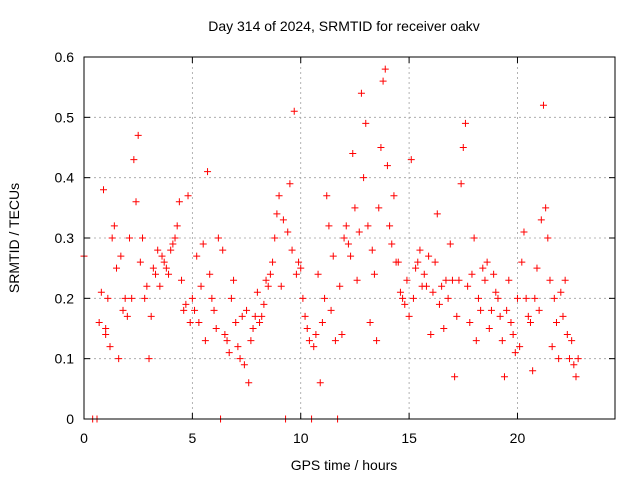 This screenshot has height=480, width=640. I want to click on y-tick-label: 0, so click(70, 419).